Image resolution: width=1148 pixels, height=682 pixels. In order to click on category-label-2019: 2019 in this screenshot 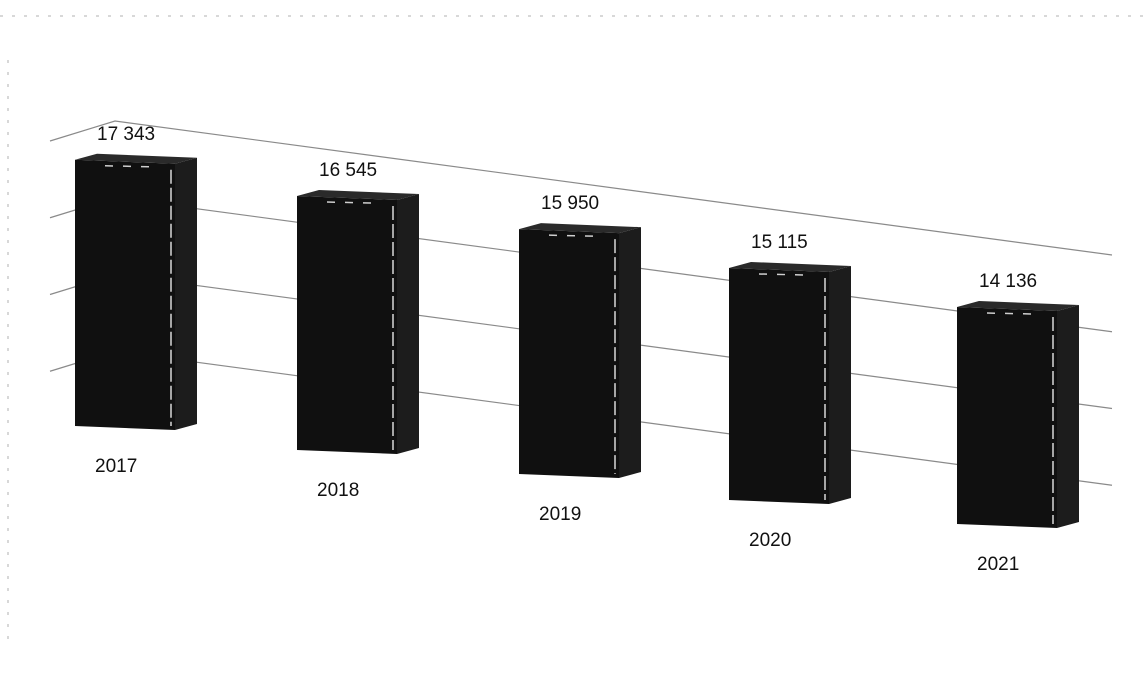, I will do `click(560, 514)`.